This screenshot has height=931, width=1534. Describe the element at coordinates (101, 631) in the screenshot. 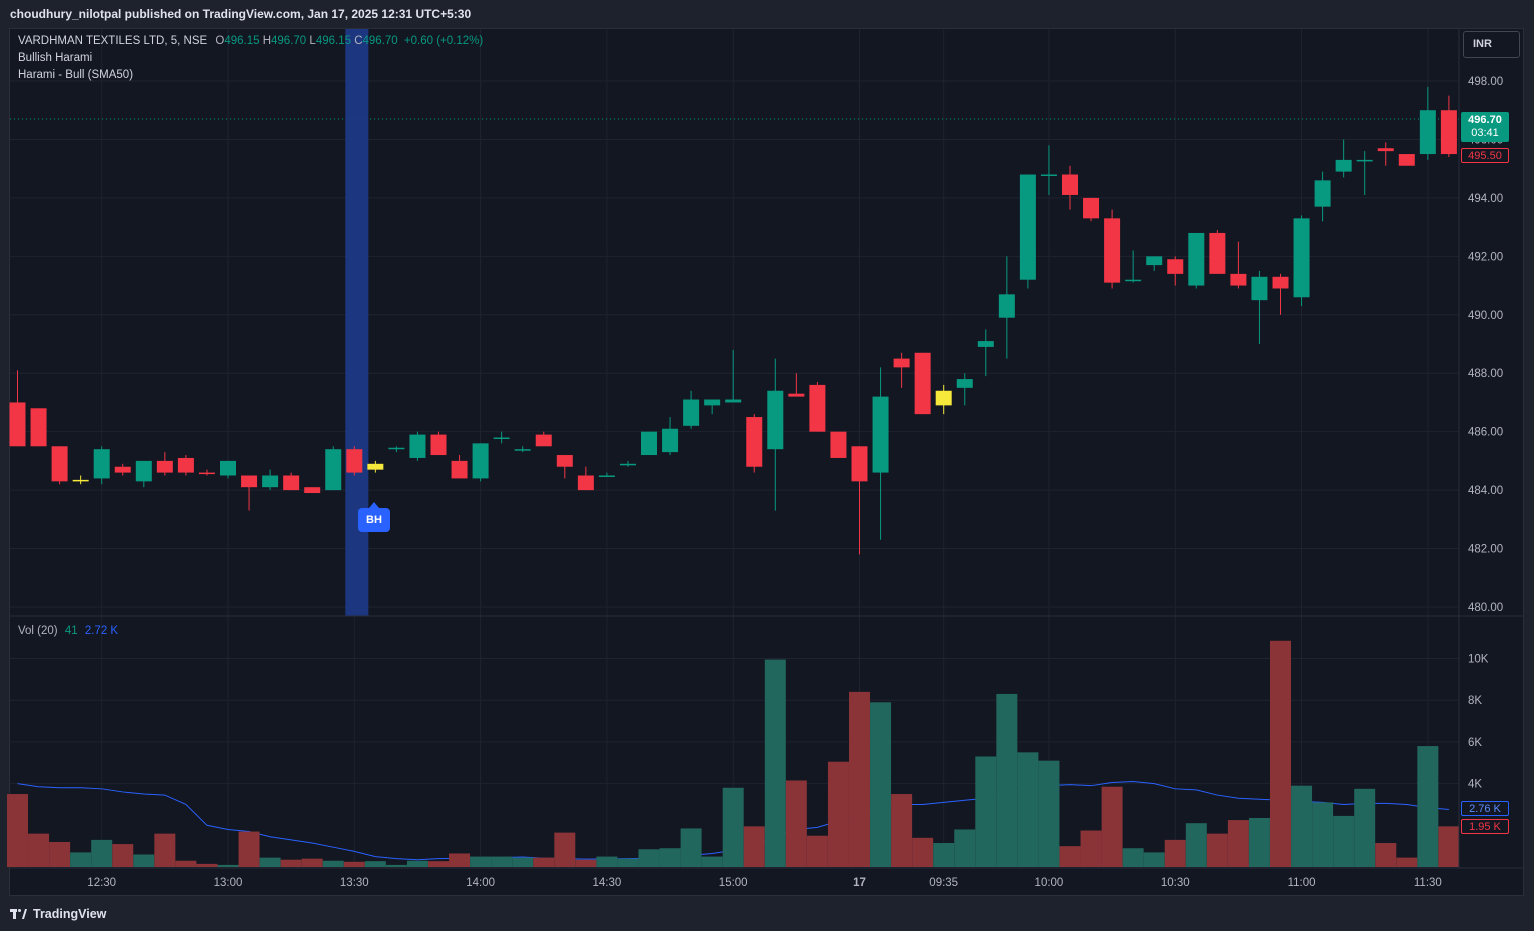

I see `volume-ma-value: 2.72 K` at that location.